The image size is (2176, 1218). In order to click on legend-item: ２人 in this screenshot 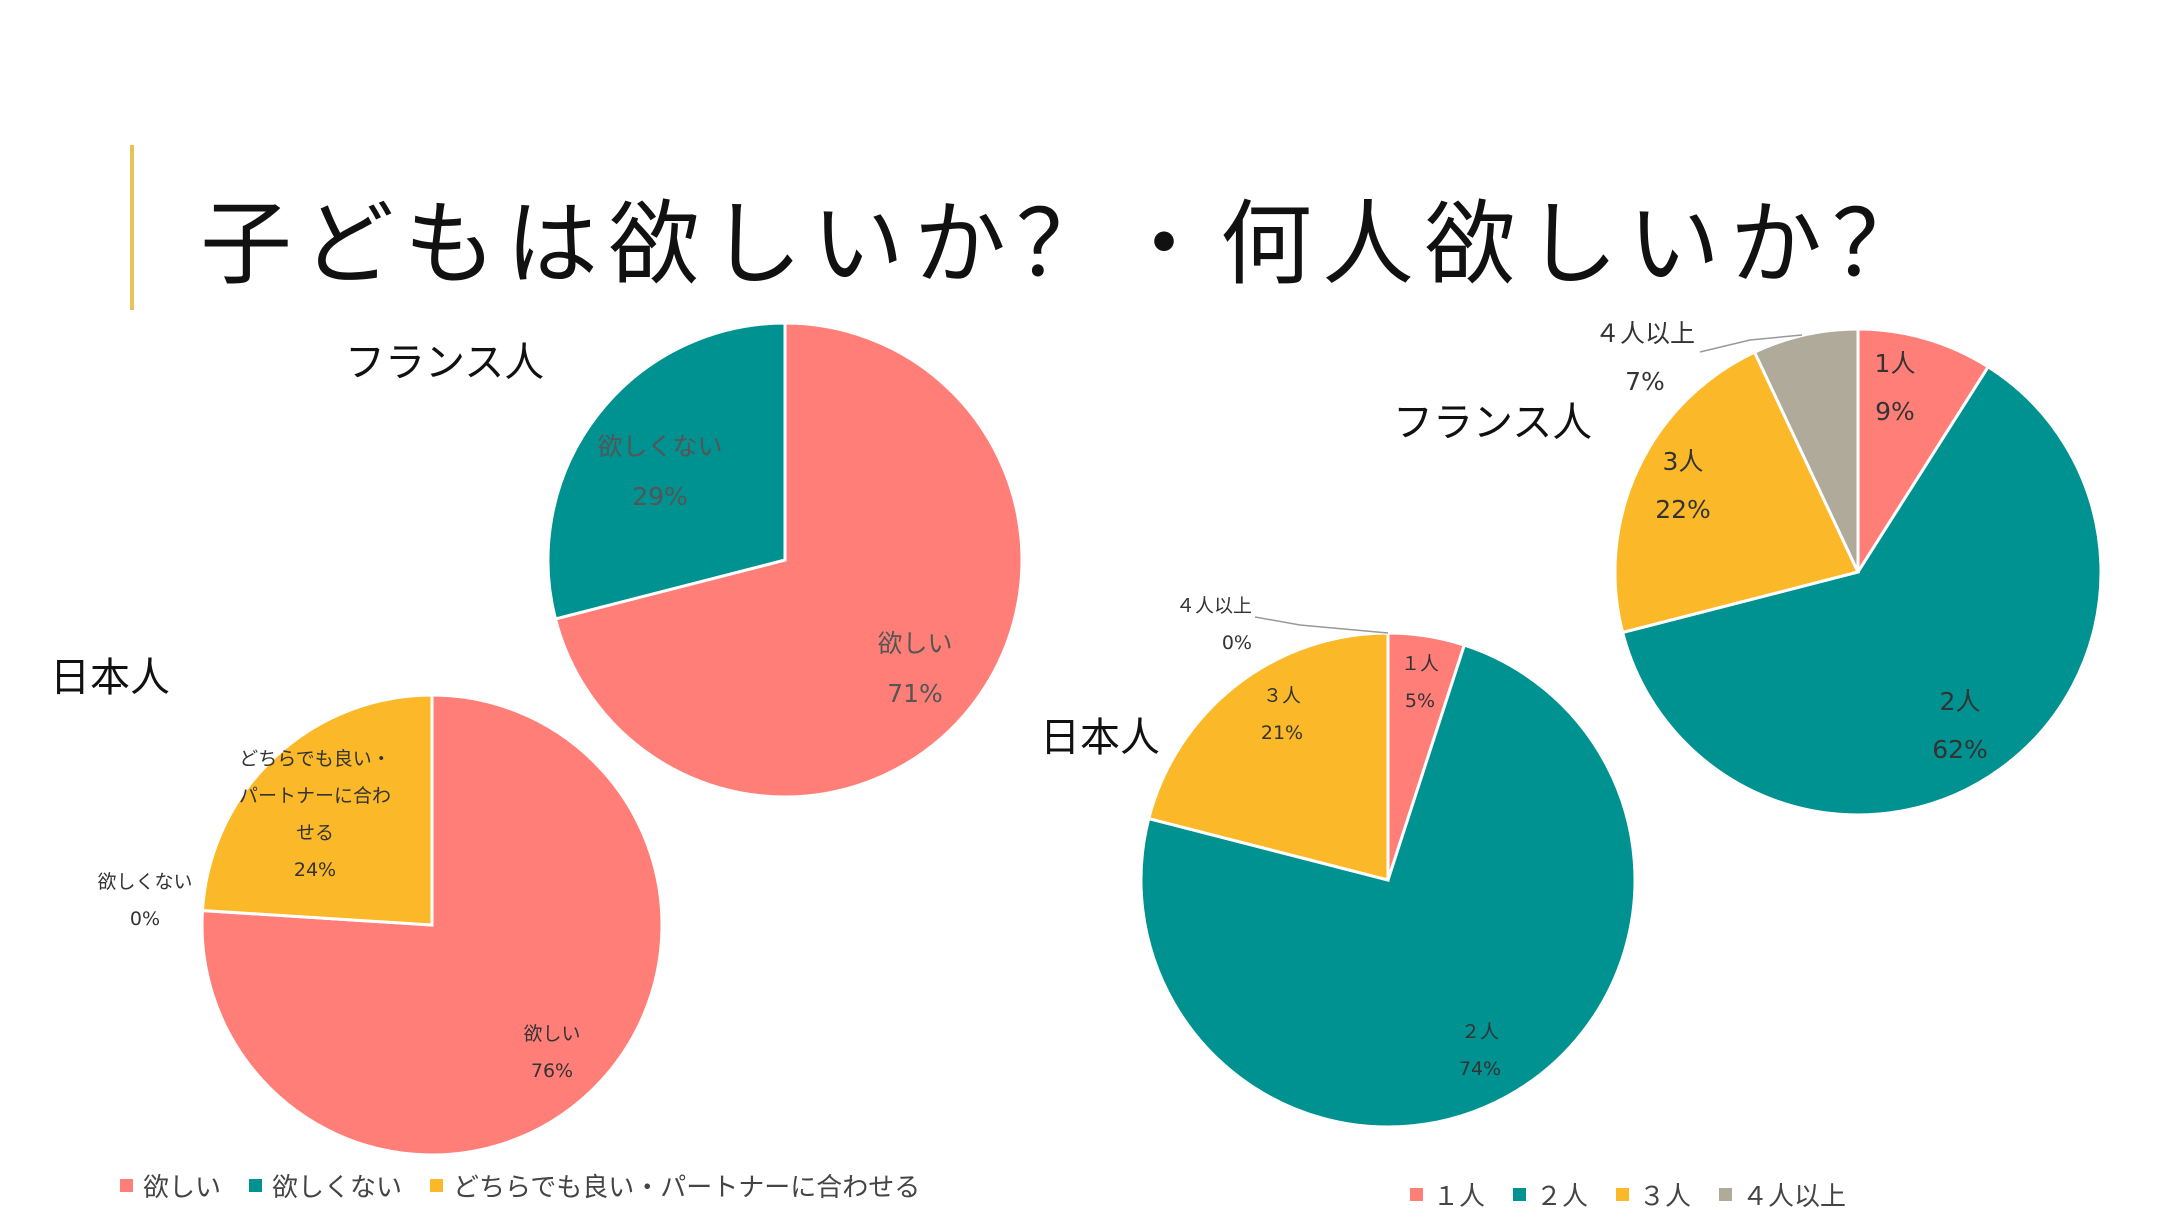, I will do `click(1550, 1194)`.